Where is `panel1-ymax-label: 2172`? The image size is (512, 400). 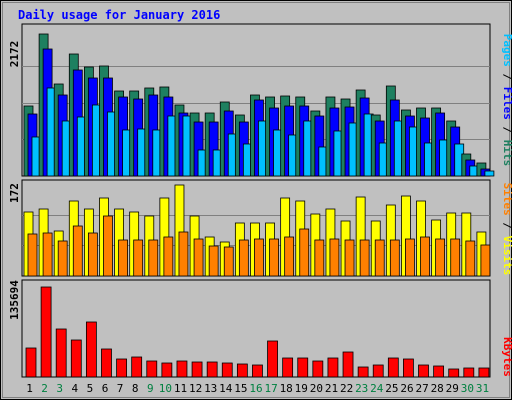
panel1-ymax-label: 2172 is located at coordinates (14, 54).